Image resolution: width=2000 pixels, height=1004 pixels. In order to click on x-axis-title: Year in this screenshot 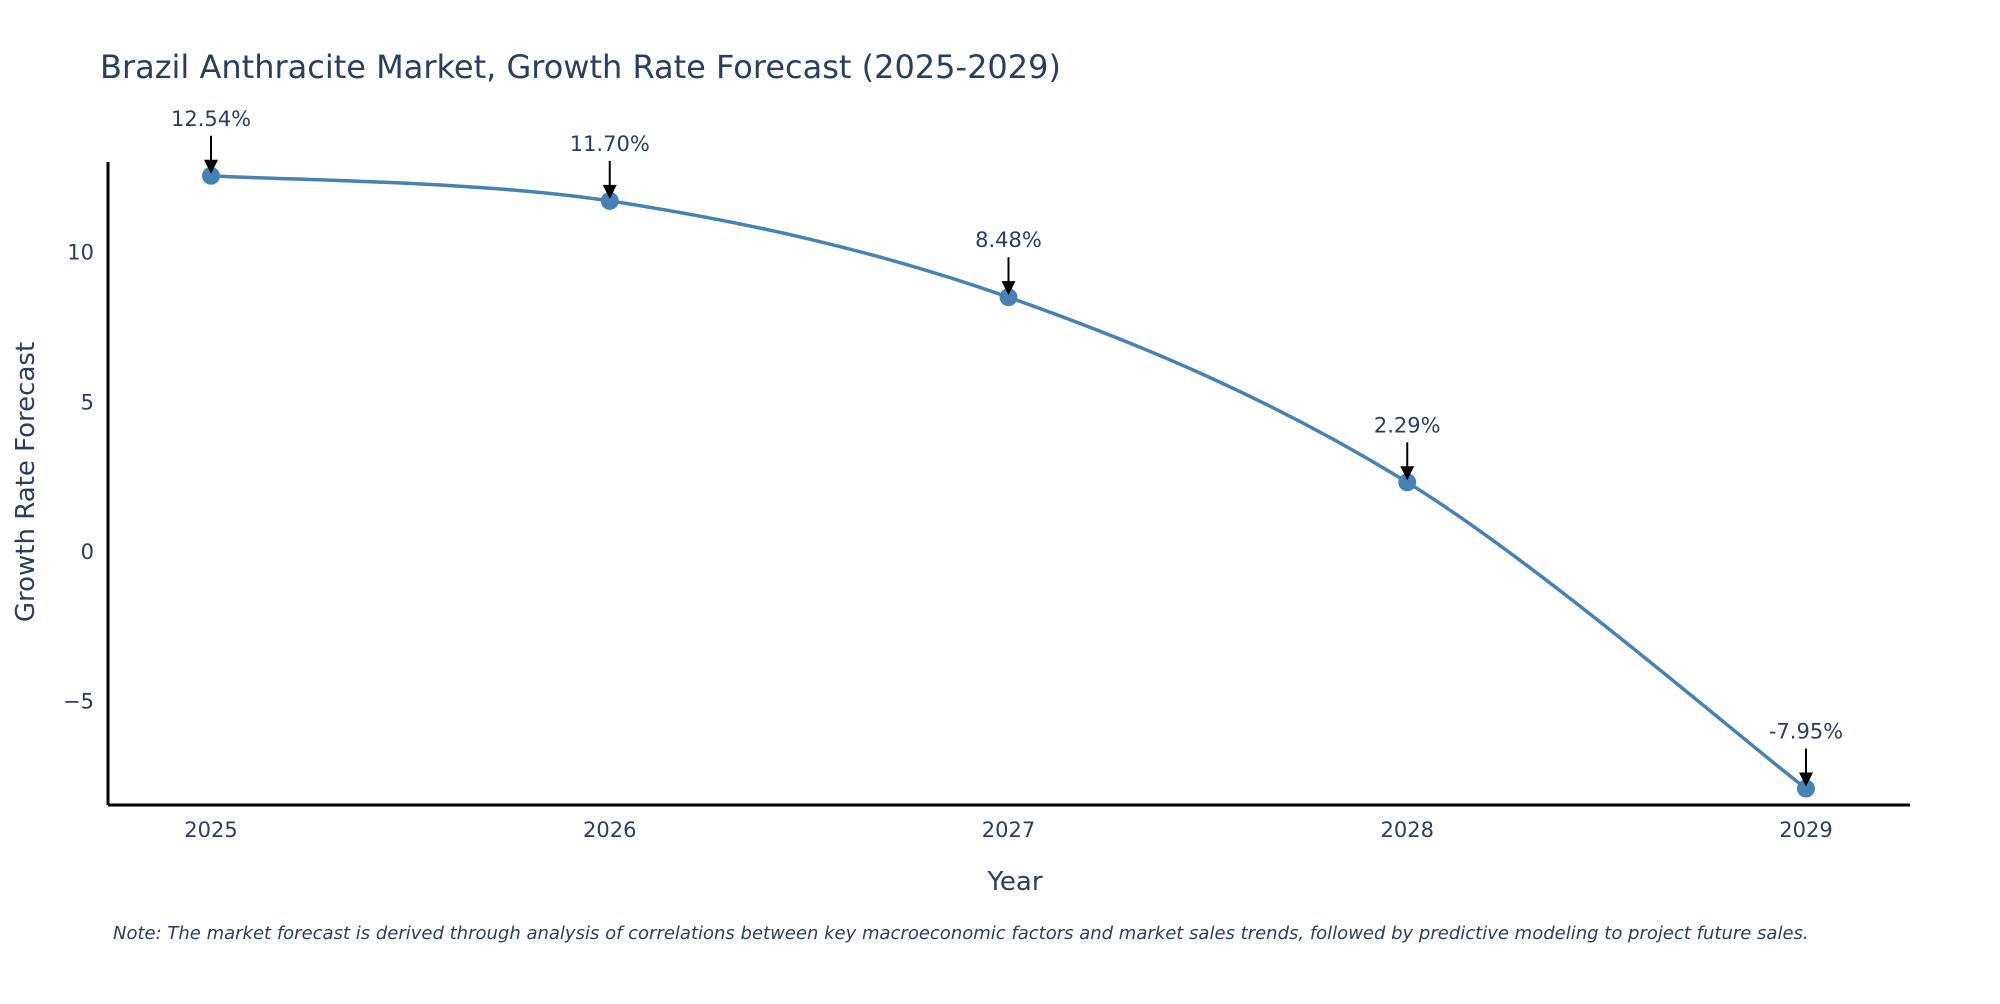, I will do `click(1014, 882)`.